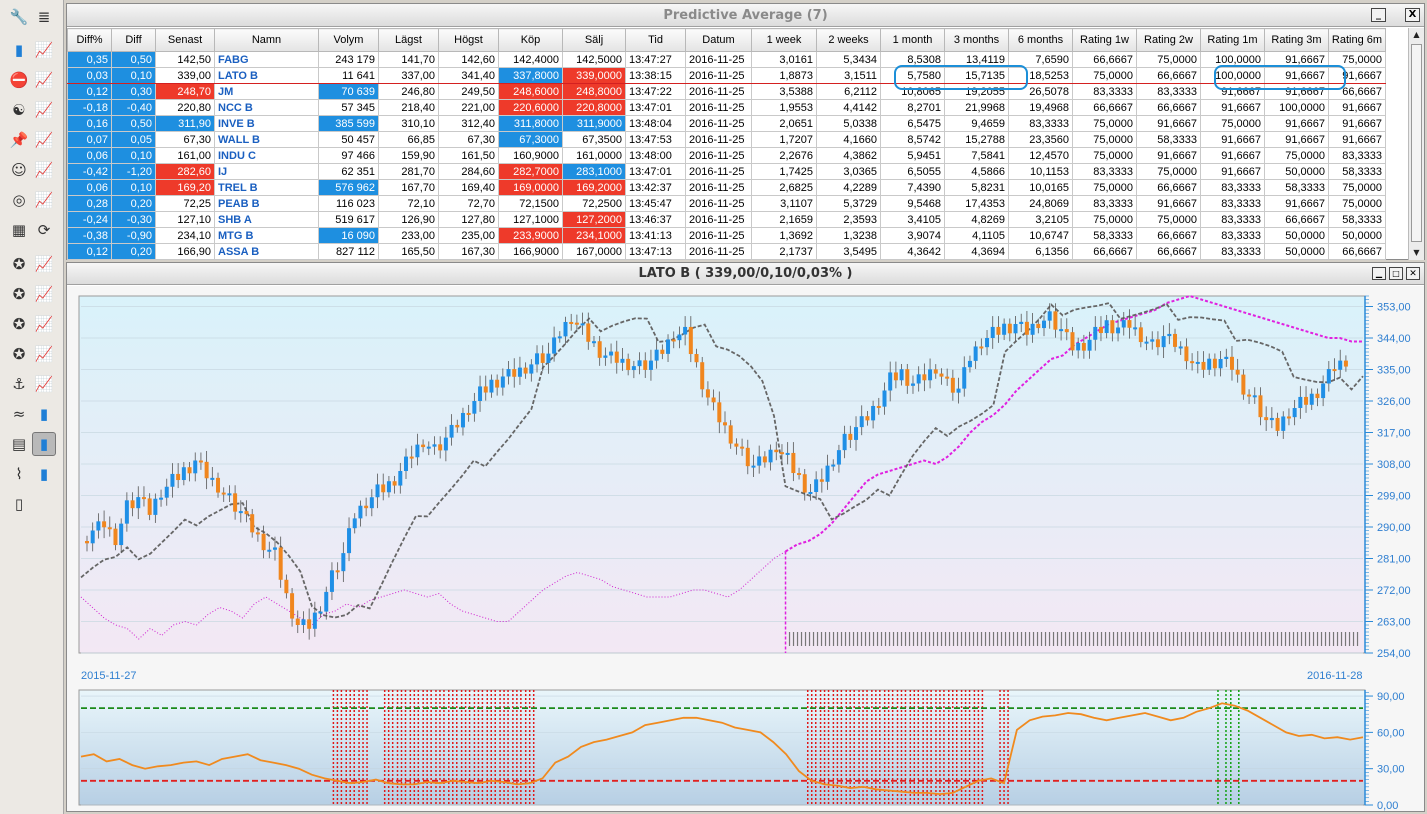  I want to click on table-cell: 3,4105, so click(912, 219).